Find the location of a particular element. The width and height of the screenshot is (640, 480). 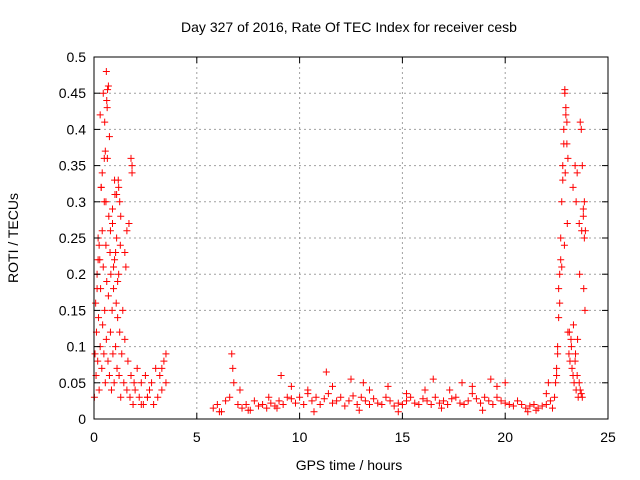

y-tick-label: 0.25 is located at coordinates (72, 238).